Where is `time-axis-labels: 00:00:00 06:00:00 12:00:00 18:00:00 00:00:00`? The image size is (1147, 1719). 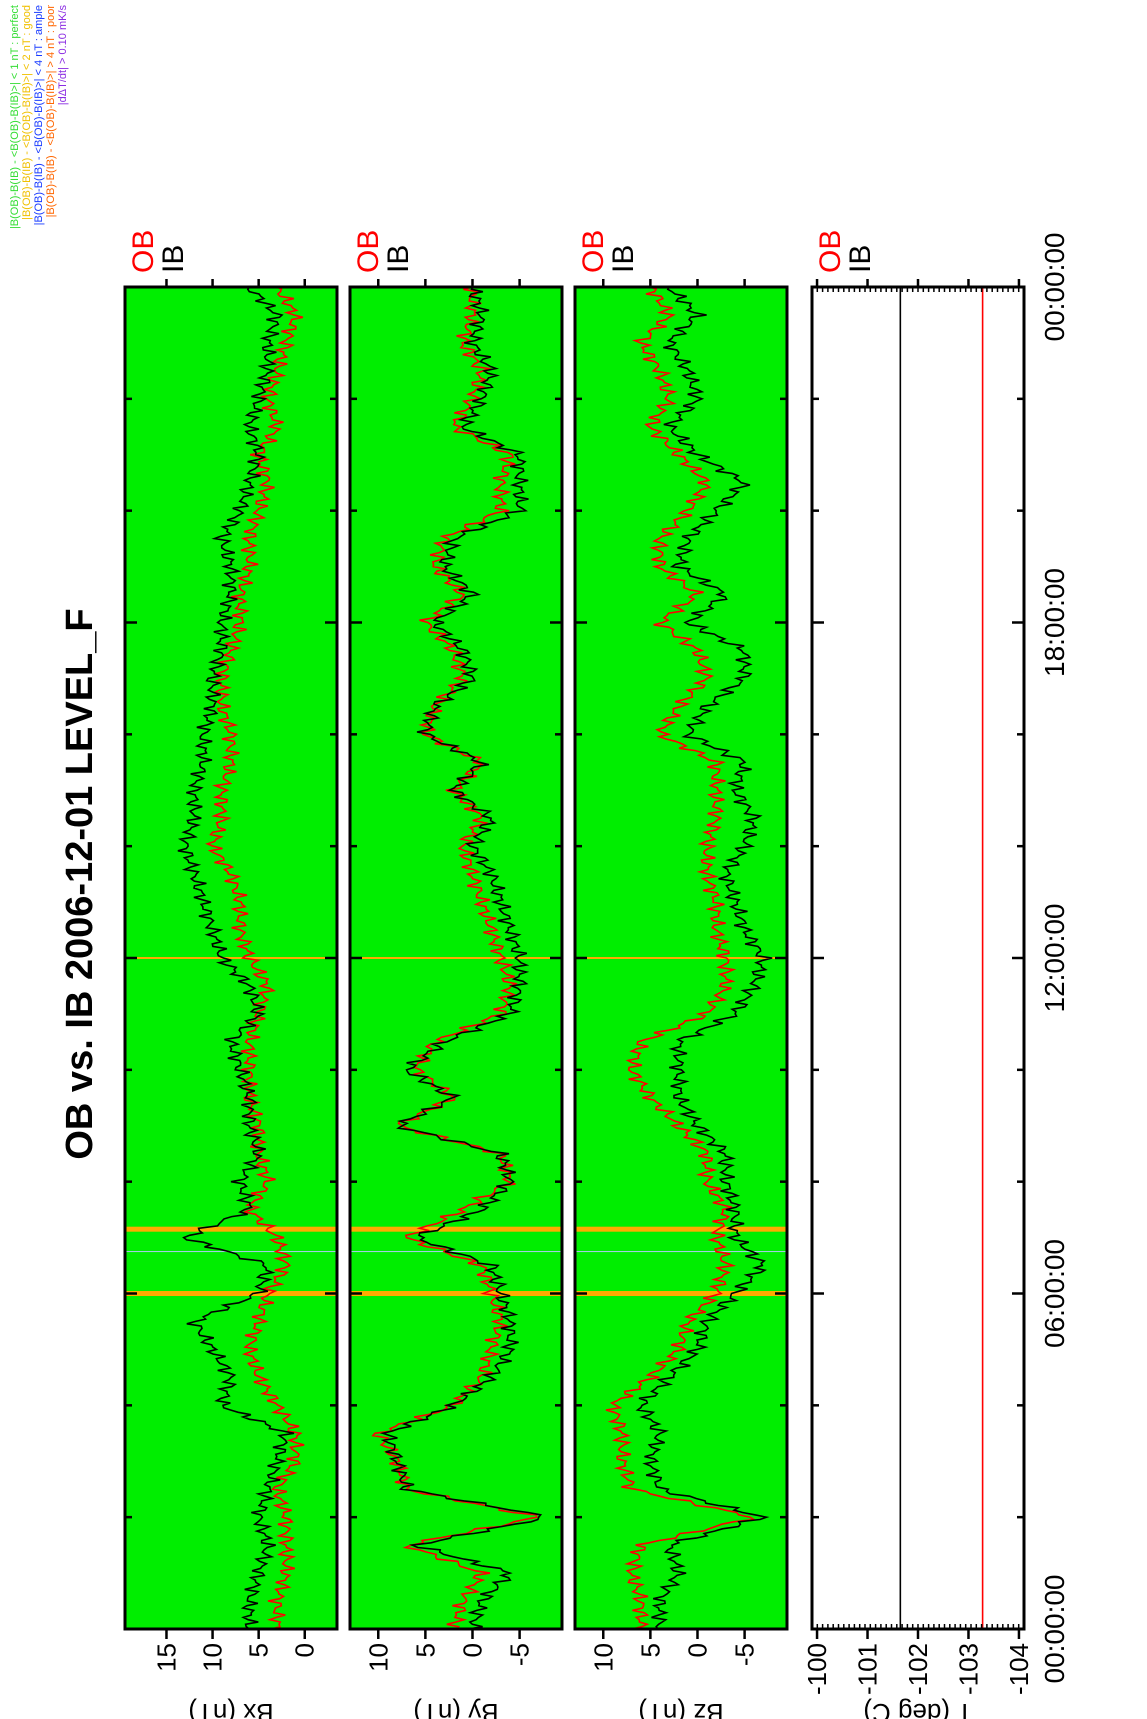 time-axis-labels: 00:00:00 06:00:00 12:00:00 18:00:00 00:00:00 is located at coordinates (1054, 958).